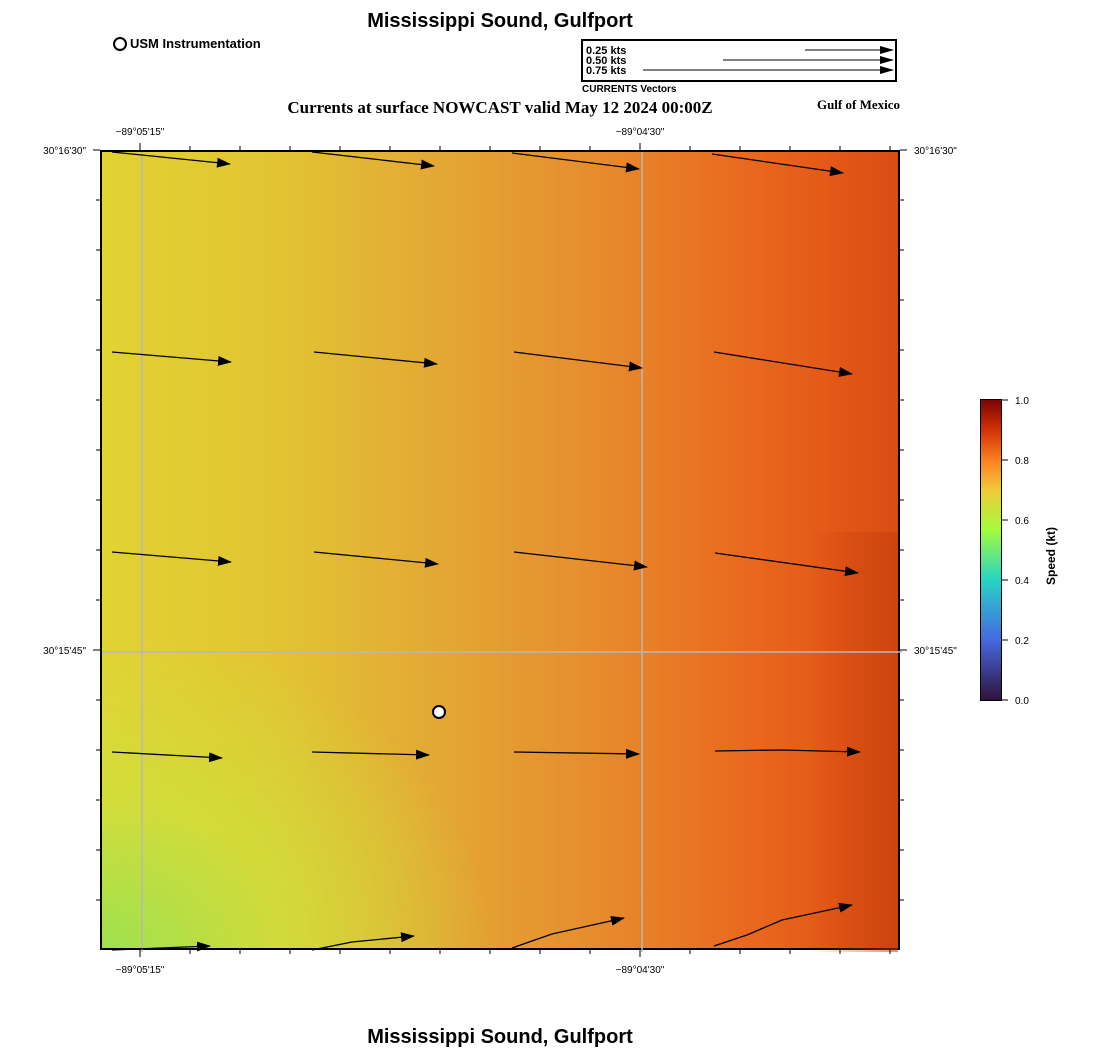 This screenshot has width=1100, height=1050. What do you see at coordinates (171, 358) in the screenshot?
I see `vector-r2c1` at bounding box center [171, 358].